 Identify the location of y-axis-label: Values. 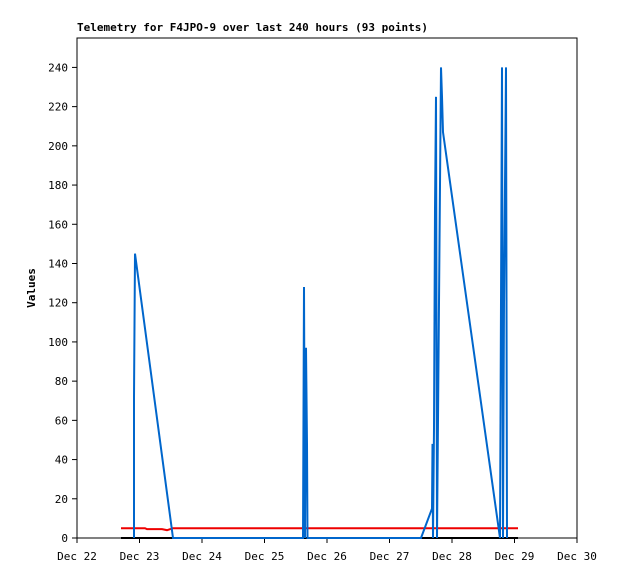
(31, 288).